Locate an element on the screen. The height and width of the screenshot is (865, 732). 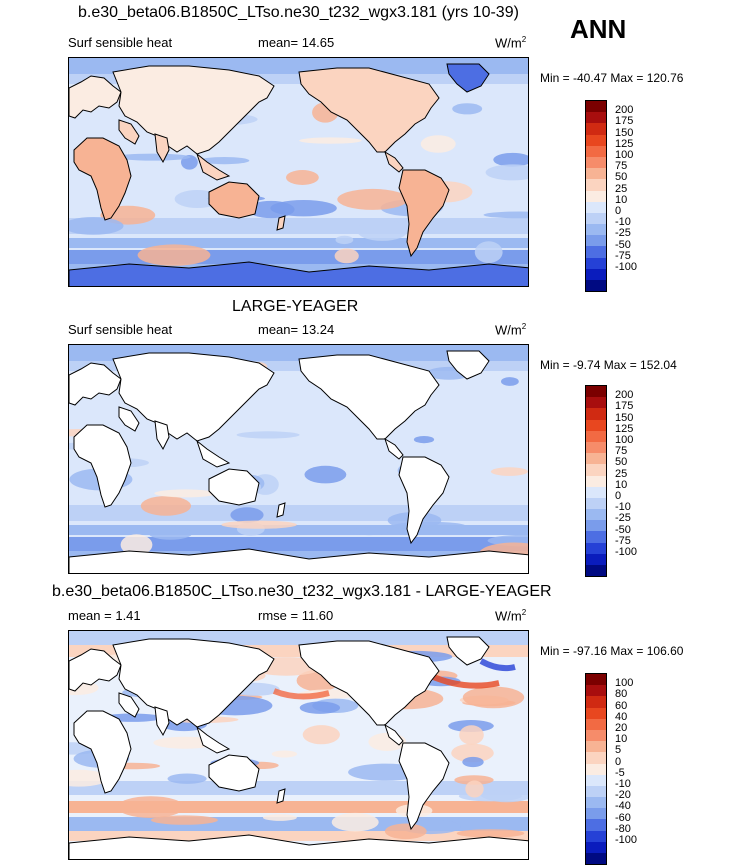
continent-namerica is located at coordinates (369, 110).